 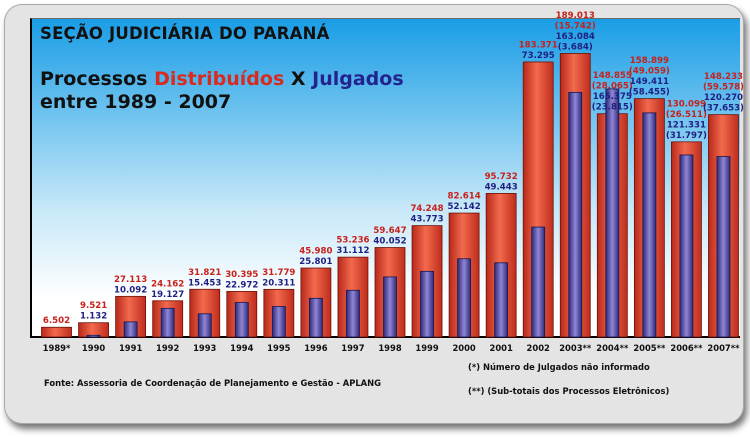 What do you see at coordinates (389, 231) in the screenshot?
I see `value-label-distribuidos: 59.647` at bounding box center [389, 231].